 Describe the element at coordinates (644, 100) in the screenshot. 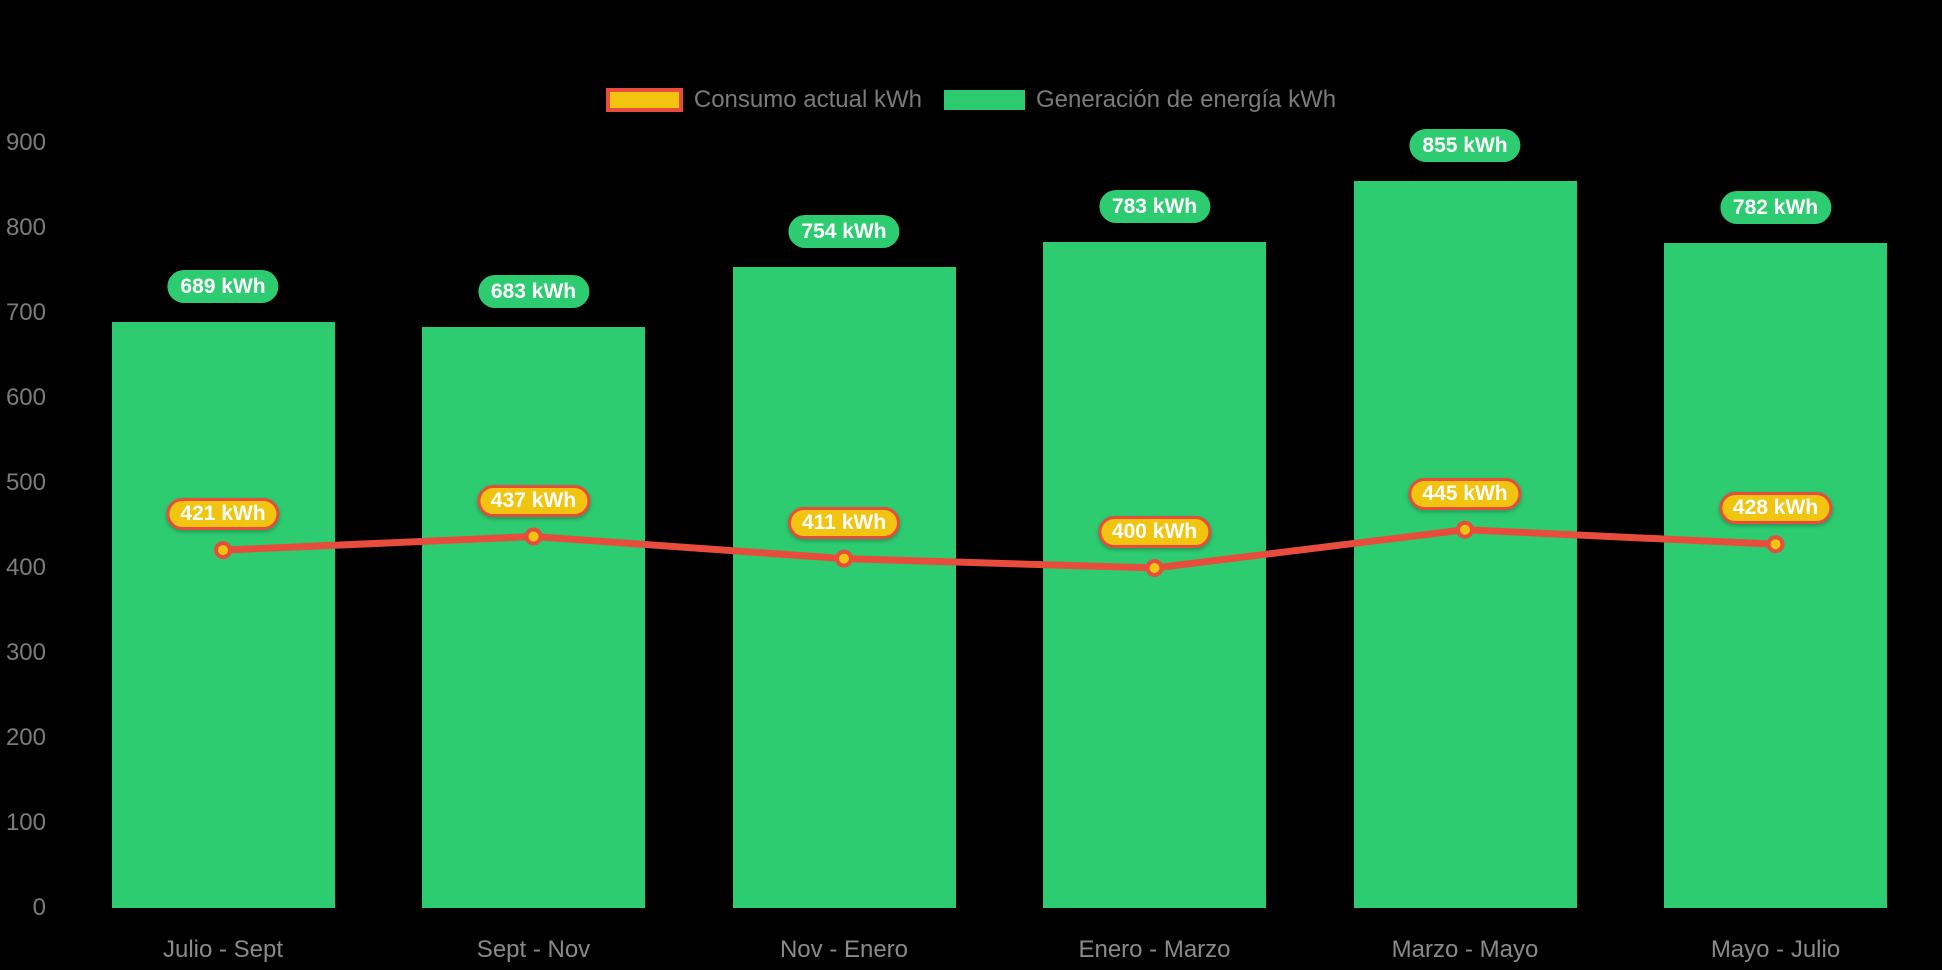

I see `consumo-swatch-icon` at that location.